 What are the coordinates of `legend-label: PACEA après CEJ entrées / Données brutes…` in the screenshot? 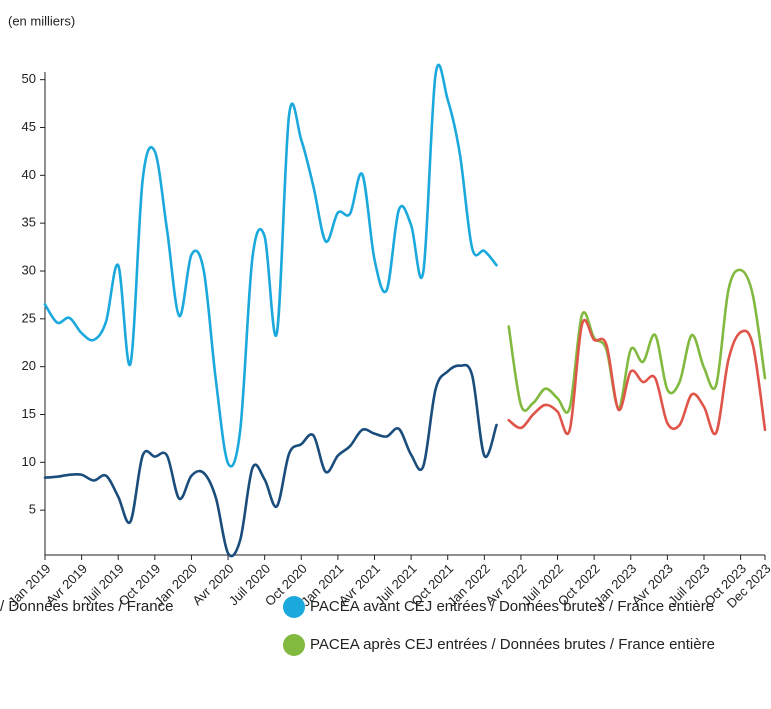 It's located at (512, 644).